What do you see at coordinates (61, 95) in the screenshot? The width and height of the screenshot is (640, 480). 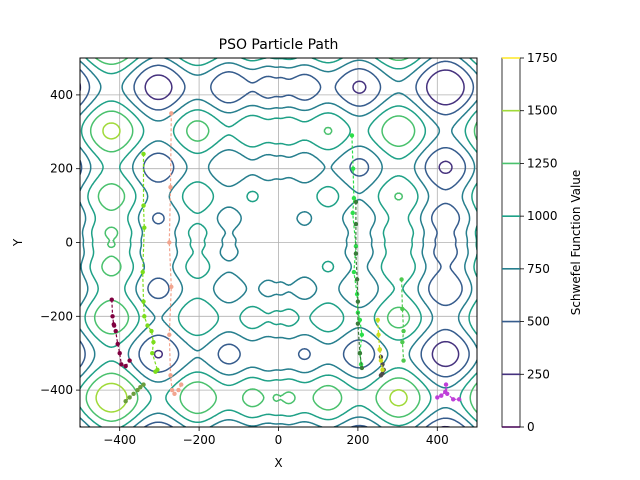 I see `y-tick-label: 400` at bounding box center [61, 95].